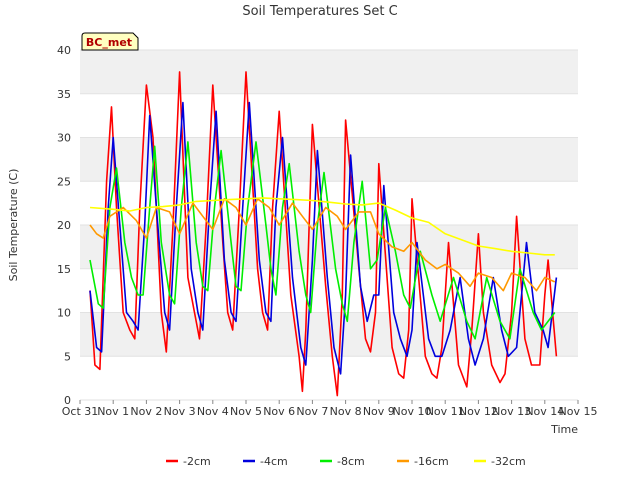  Describe the element at coordinates (146, 411) in the screenshot. I see `x-tick-label: Nov 2` at that location.